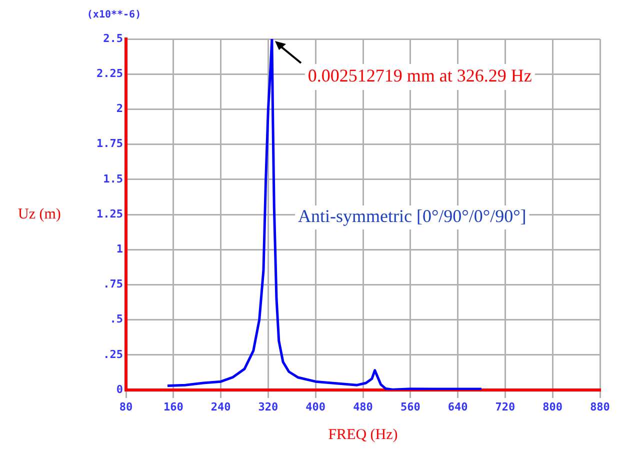 The image size is (622, 452). I want to click on y-tick-label: 2.25, so click(109, 73).